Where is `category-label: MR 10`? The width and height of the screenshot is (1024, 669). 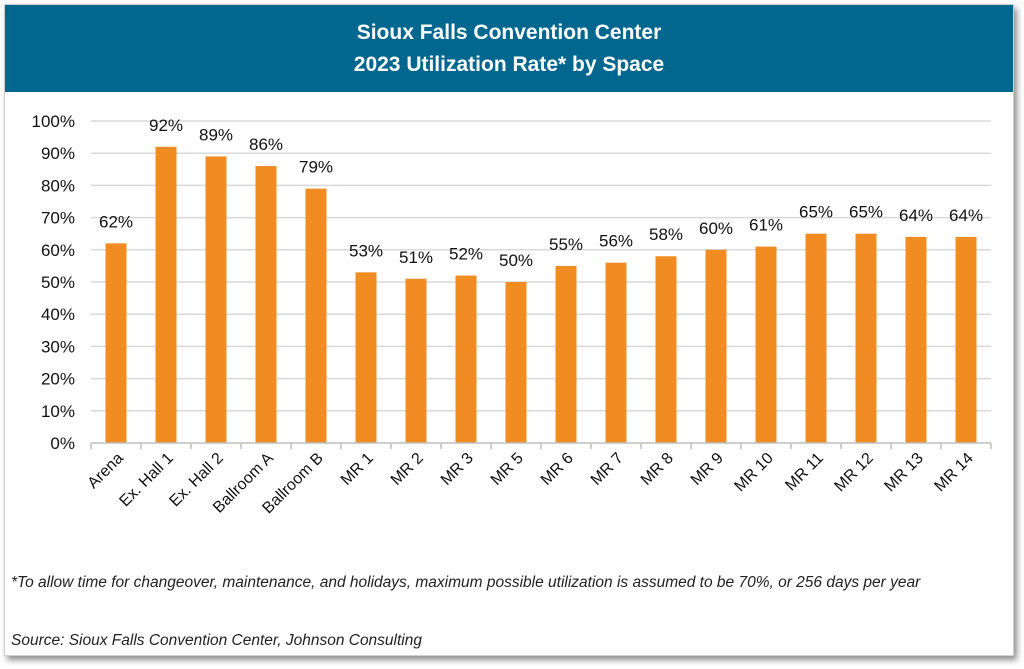
category-label: MR 10 is located at coordinates (753, 472).